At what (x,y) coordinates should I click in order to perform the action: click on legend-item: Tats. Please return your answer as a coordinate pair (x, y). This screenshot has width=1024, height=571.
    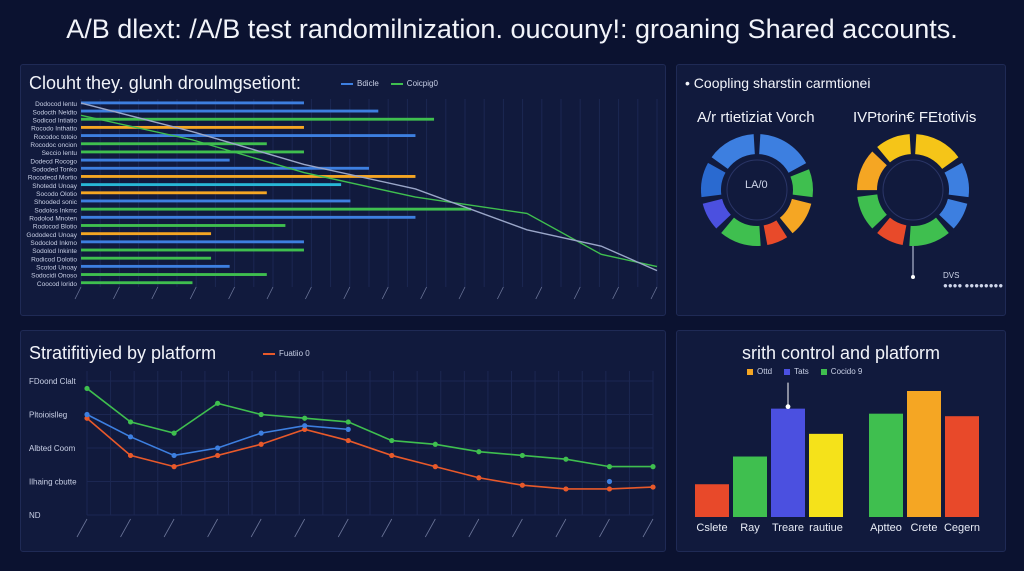
    Looking at the image, I should click on (796, 371).